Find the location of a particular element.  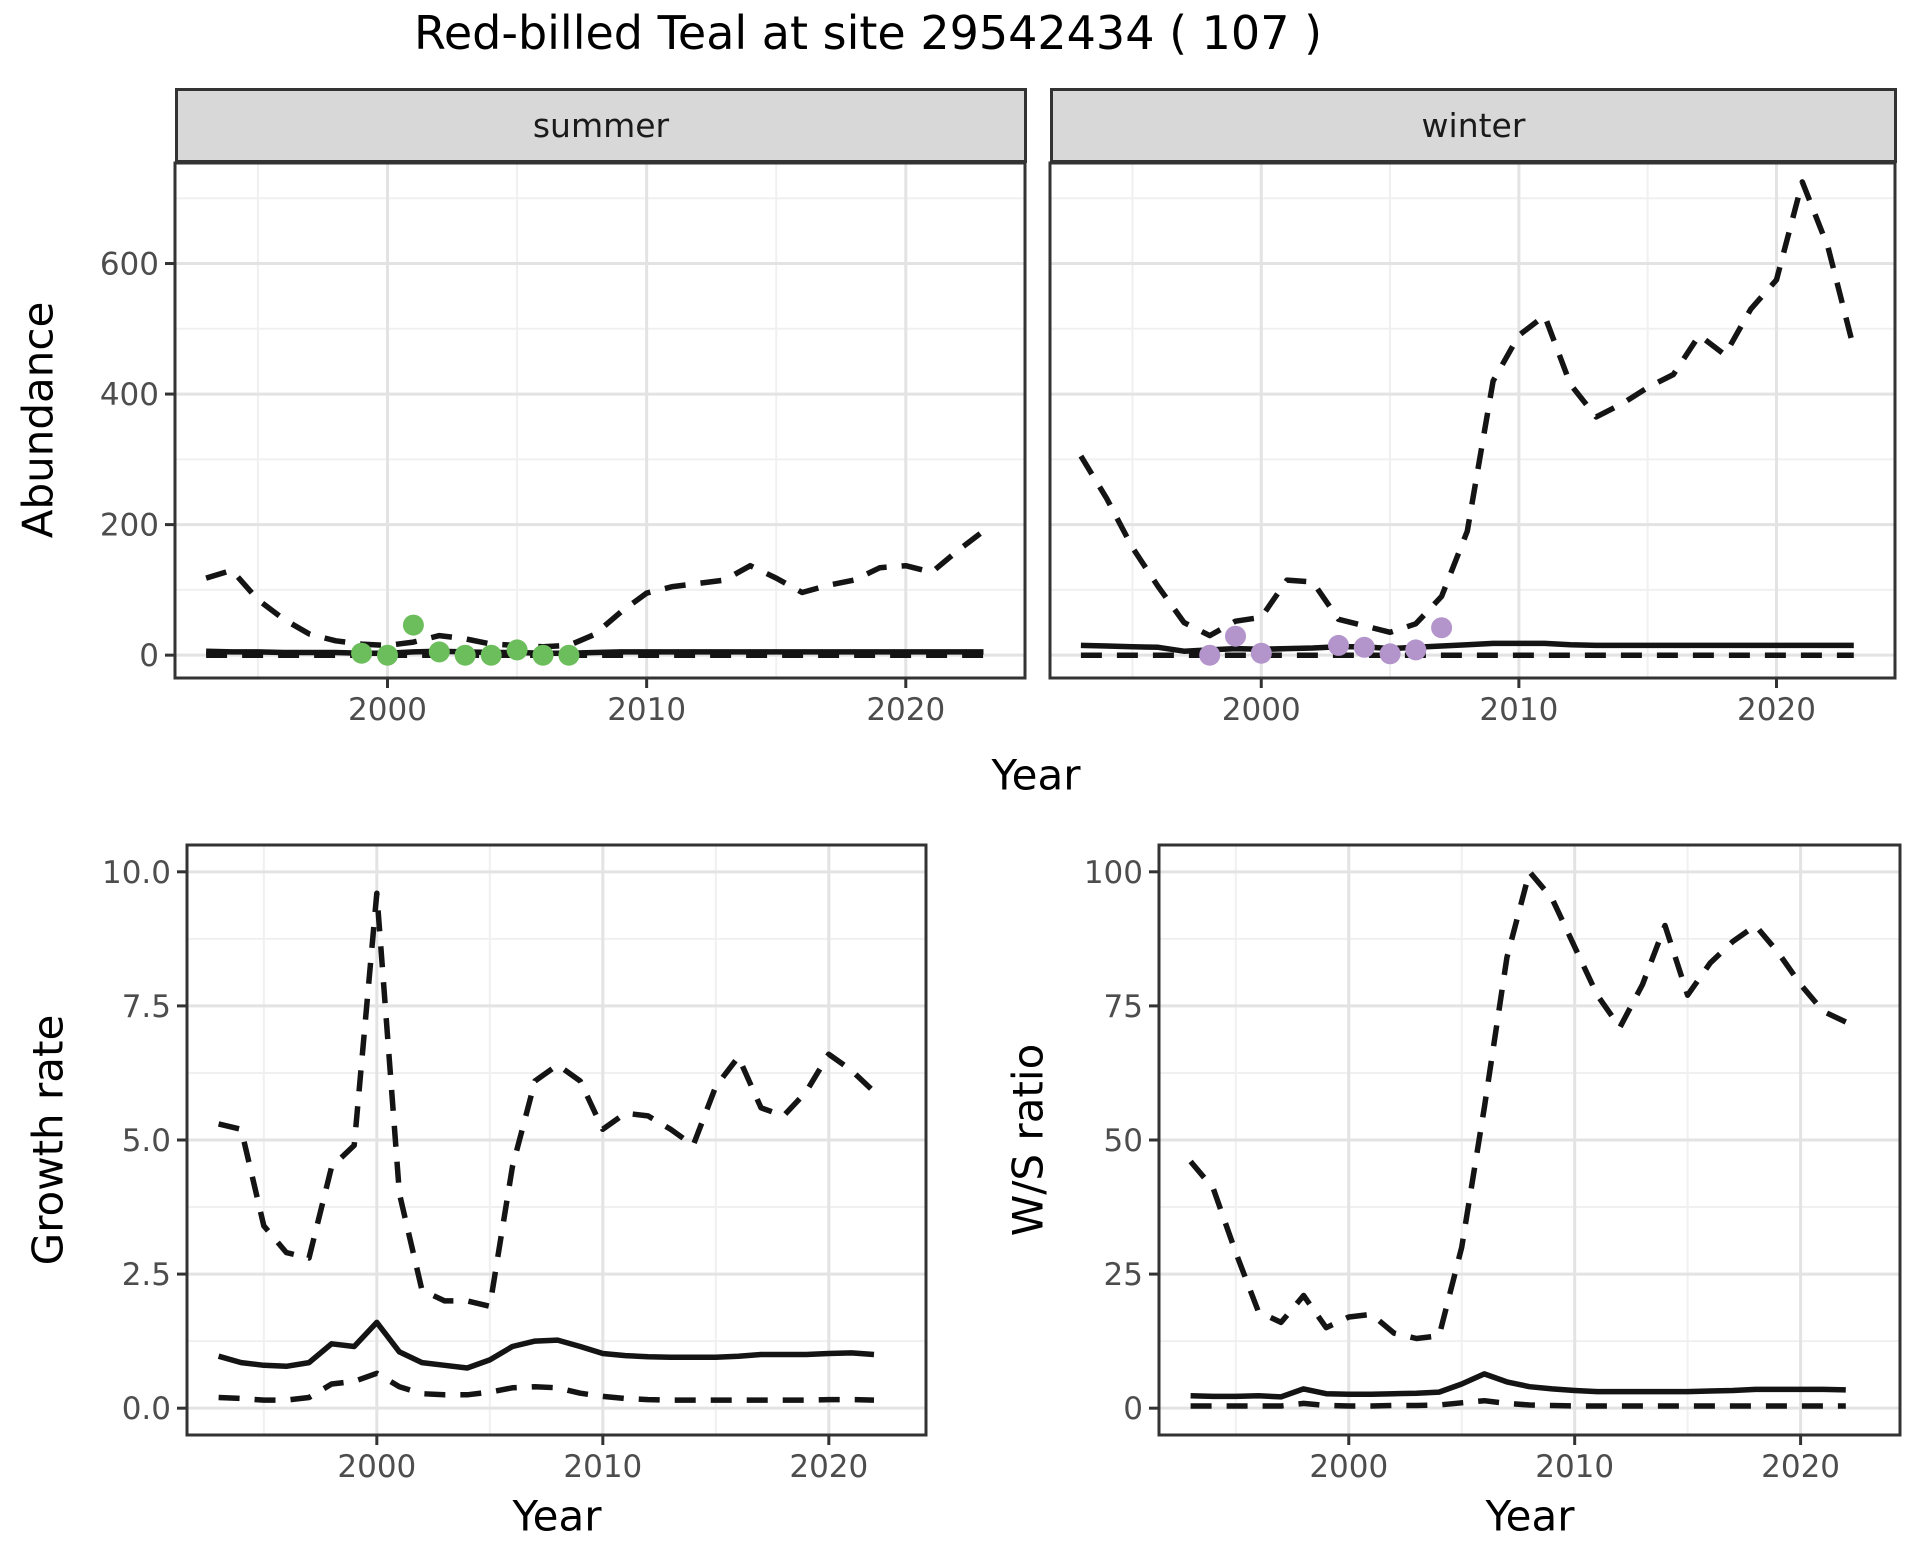

ws-ratio-y-tick-label: 25 is located at coordinates (1123, 1275).